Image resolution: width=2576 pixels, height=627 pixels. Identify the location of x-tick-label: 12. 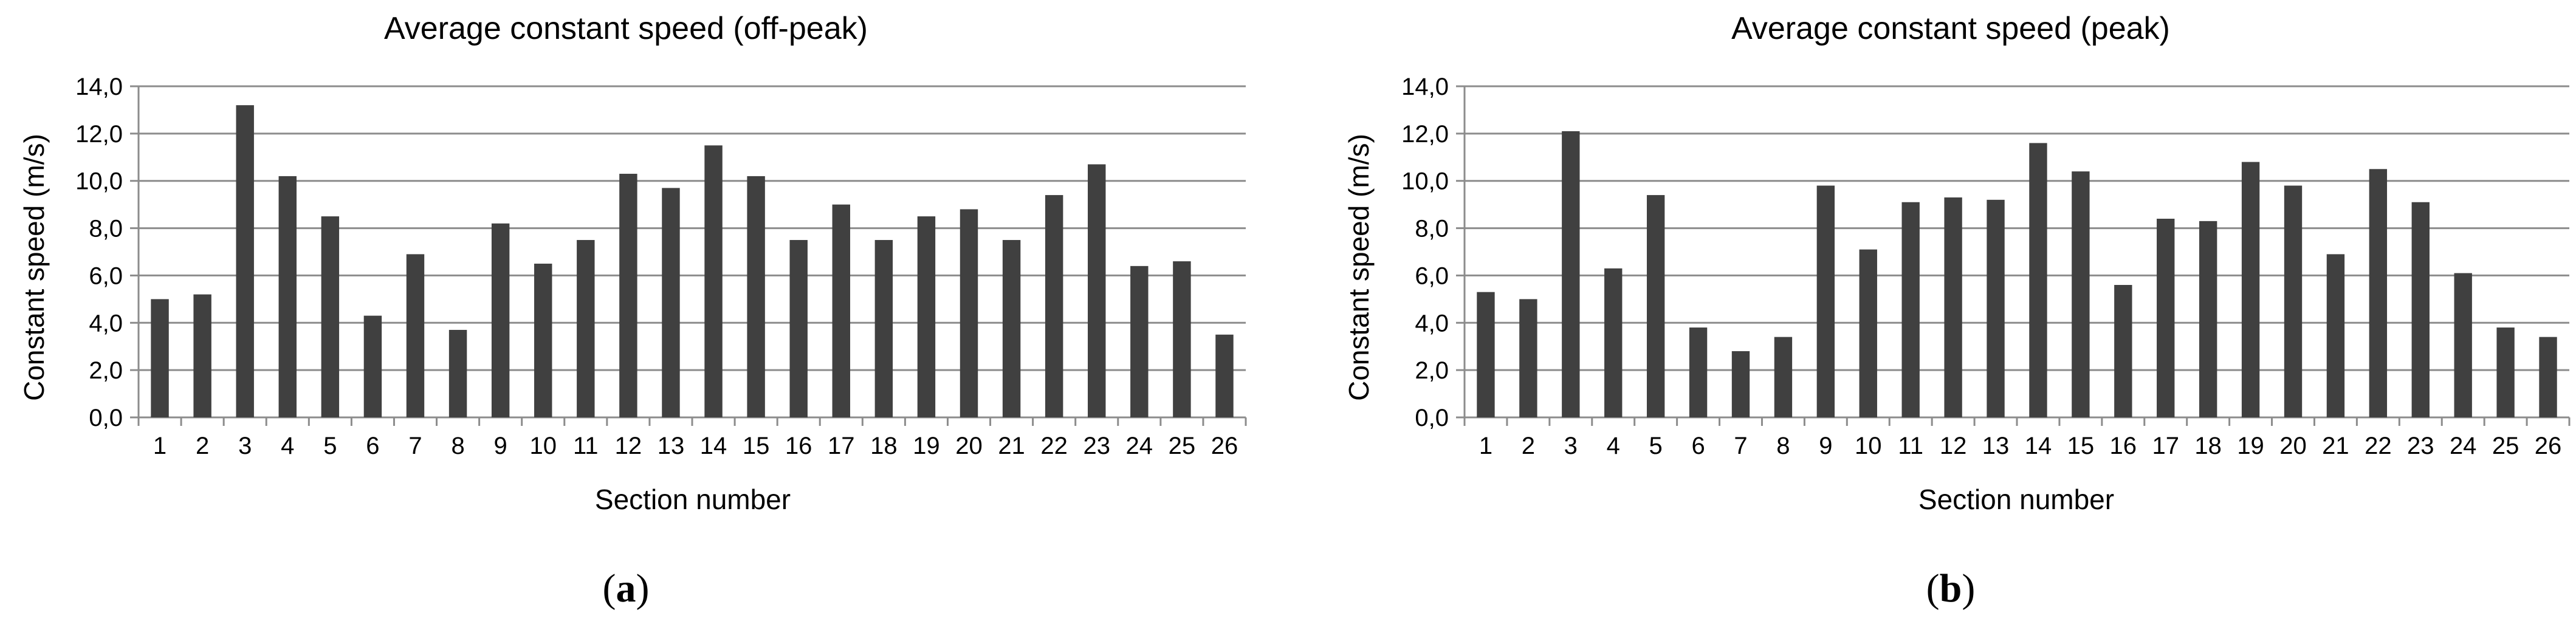
(628, 446).